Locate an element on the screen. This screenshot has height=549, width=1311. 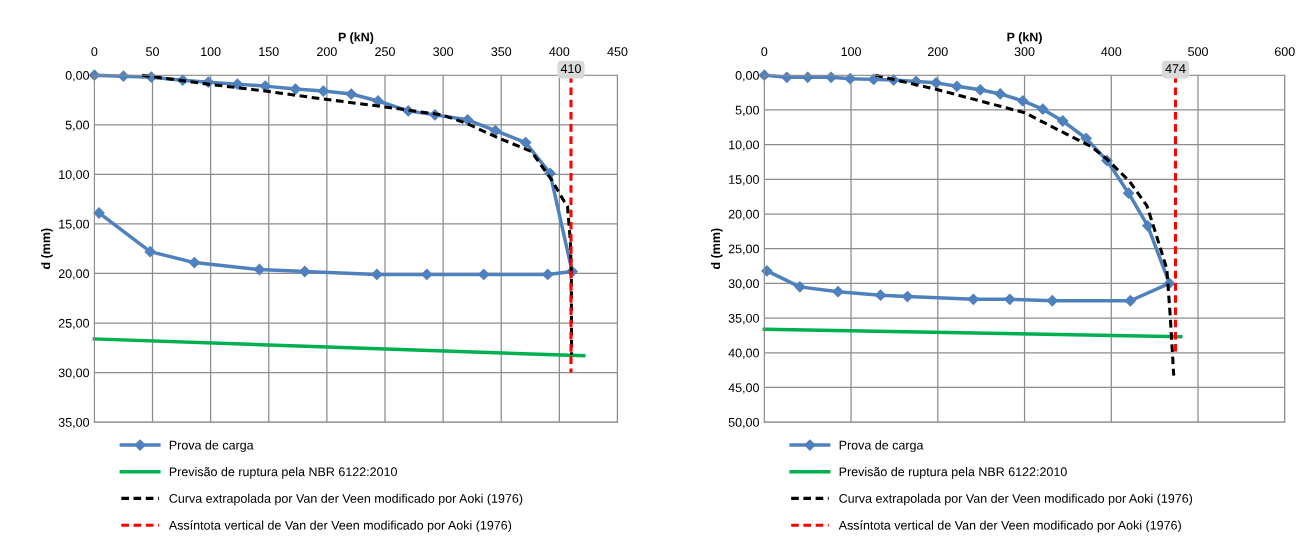
annotation: 410 is located at coordinates (570, 69).